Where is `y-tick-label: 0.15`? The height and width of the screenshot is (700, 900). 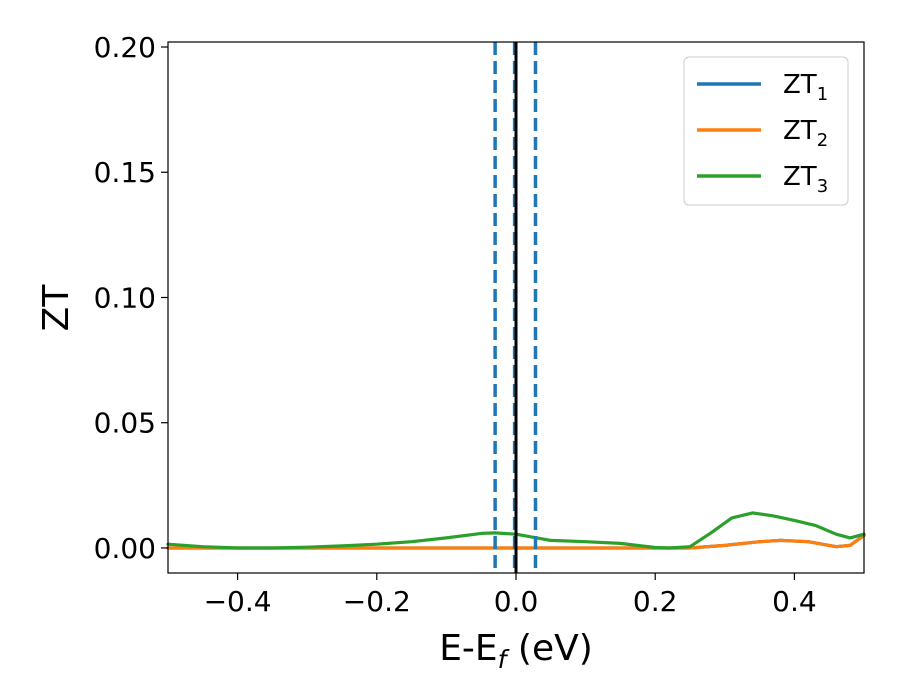 y-tick-label: 0.15 is located at coordinates (125, 172).